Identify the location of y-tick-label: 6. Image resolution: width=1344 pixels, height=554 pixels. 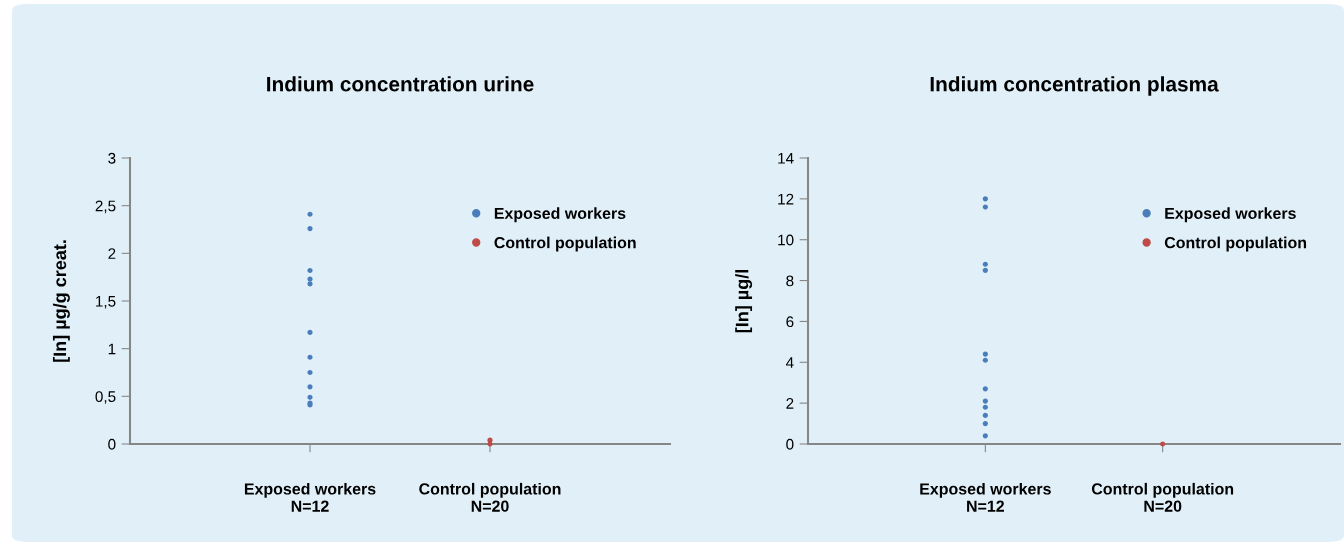
(790, 322).